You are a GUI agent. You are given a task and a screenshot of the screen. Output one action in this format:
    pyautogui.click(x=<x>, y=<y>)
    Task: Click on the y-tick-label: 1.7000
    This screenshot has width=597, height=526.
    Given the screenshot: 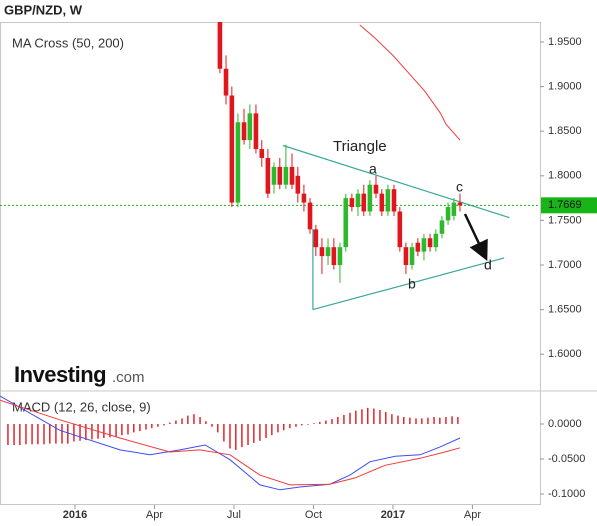 What is the action you would take?
    pyautogui.click(x=565, y=265)
    